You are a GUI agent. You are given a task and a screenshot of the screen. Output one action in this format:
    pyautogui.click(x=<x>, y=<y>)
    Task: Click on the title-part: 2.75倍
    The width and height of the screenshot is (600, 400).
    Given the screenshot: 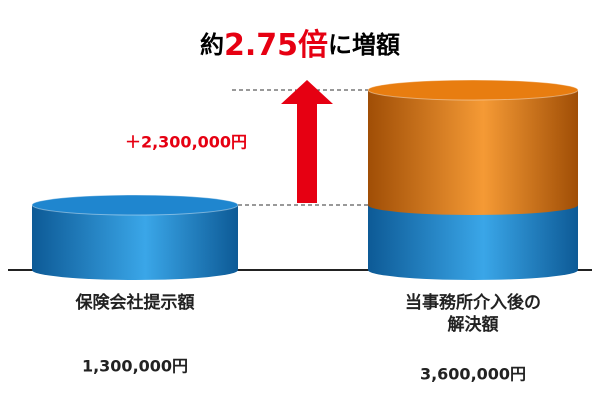 What is the action you would take?
    pyautogui.click(x=276, y=45)
    